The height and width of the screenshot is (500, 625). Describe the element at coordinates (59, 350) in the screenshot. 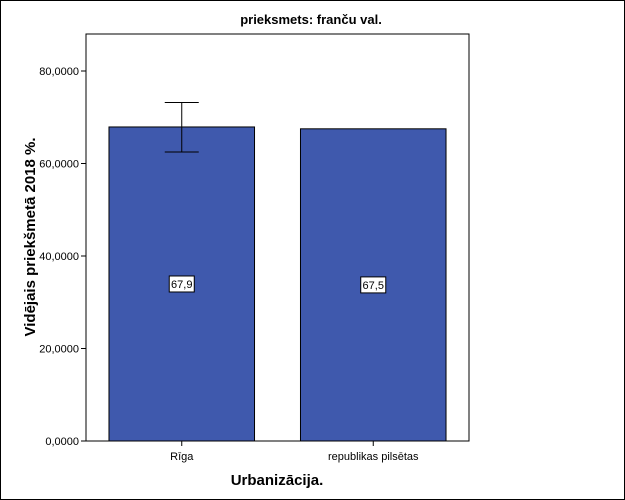

I see `y-tick-label: 20,0000` at that location.